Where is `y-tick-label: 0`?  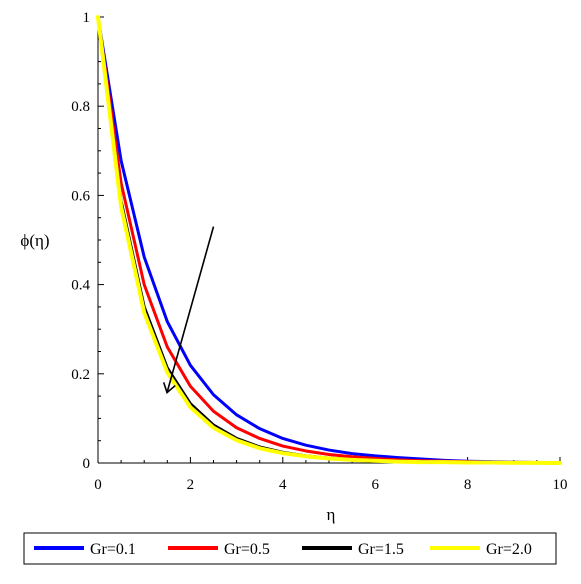 y-tick-label: 0 is located at coordinates (87, 464).